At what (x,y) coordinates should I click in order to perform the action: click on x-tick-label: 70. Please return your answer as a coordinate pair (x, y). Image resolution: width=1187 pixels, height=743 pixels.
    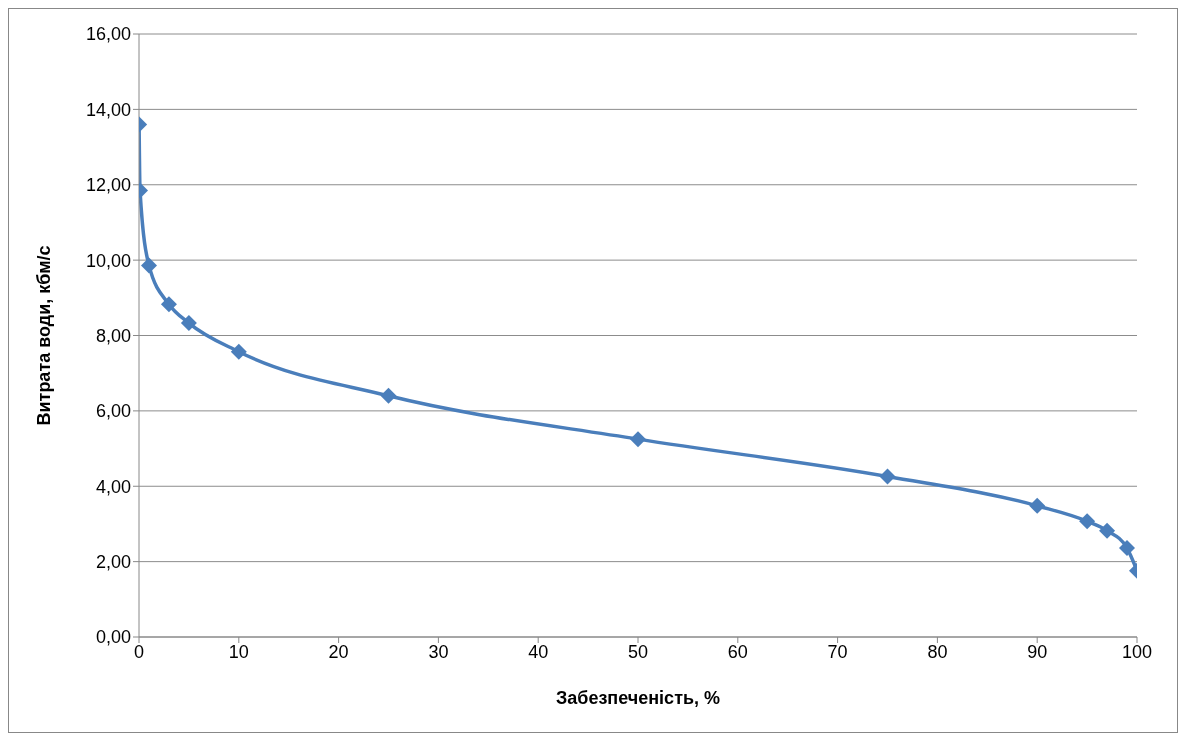
    Looking at the image, I should click on (837, 651).